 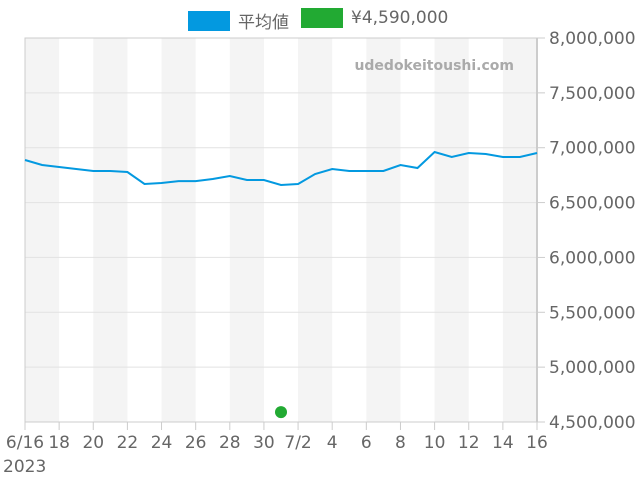 I want to click on x-tick-label: 8, so click(x=400, y=443).